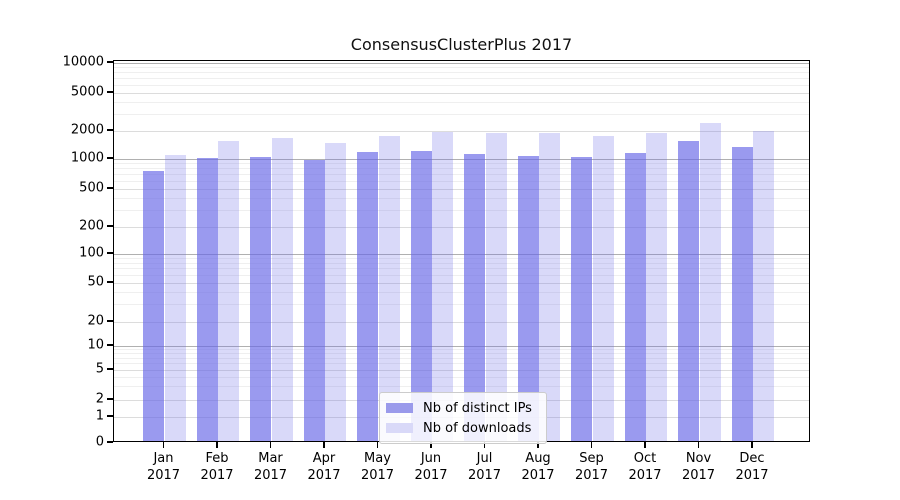  What do you see at coordinates (484, 445) in the screenshot?
I see `x-axis-tick-jul` at bounding box center [484, 445].